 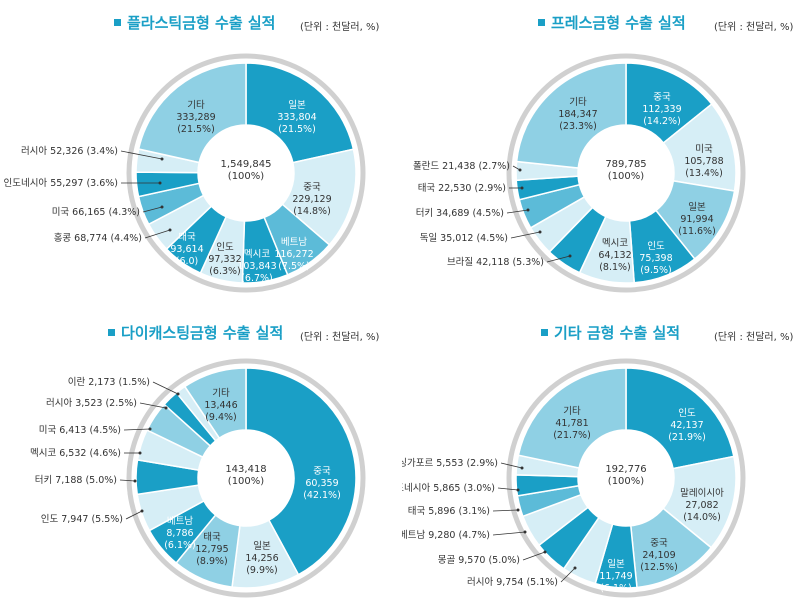 What do you see at coordinates (212, 537) in the screenshot?
I see `slice-label-2: 태국` at bounding box center [212, 537].